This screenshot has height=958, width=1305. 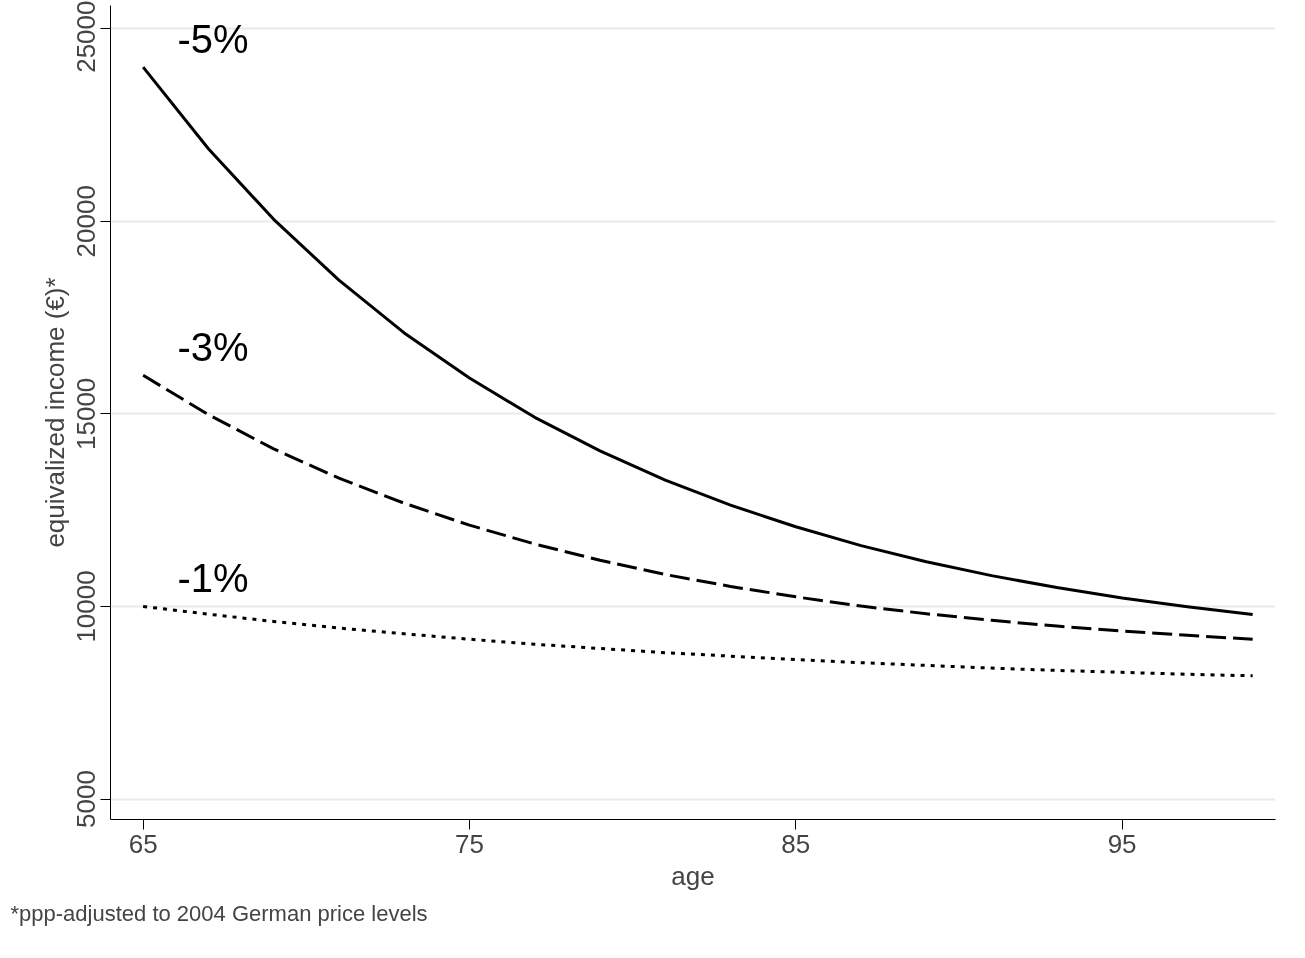 What do you see at coordinates (219, 913) in the screenshot?
I see `text: *ppp-adjusted to 2004 German price levels` at bounding box center [219, 913].